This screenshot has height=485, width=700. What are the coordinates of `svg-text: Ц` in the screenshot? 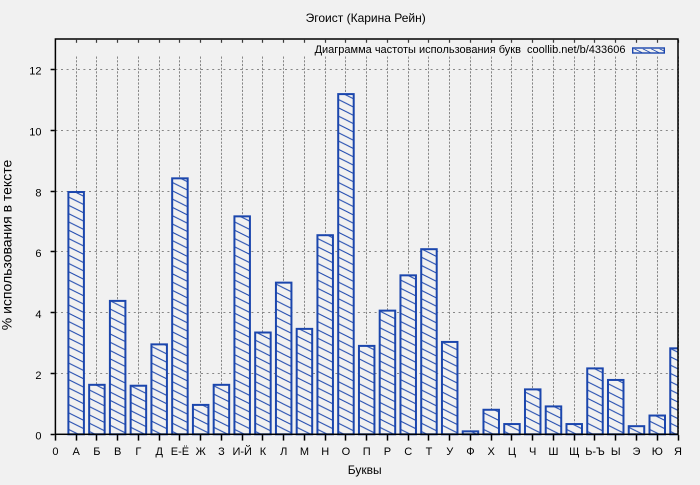 It's located at (512, 452).